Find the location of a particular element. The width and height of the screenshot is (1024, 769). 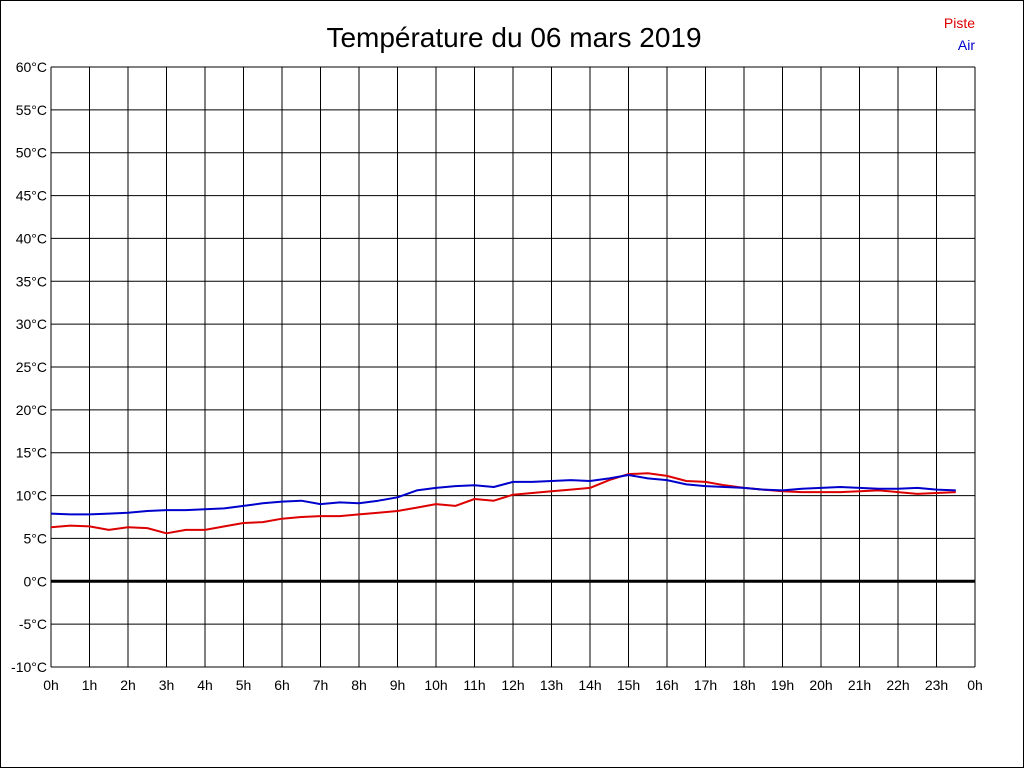

y-tick-label: 30°C is located at coordinates (31, 324).